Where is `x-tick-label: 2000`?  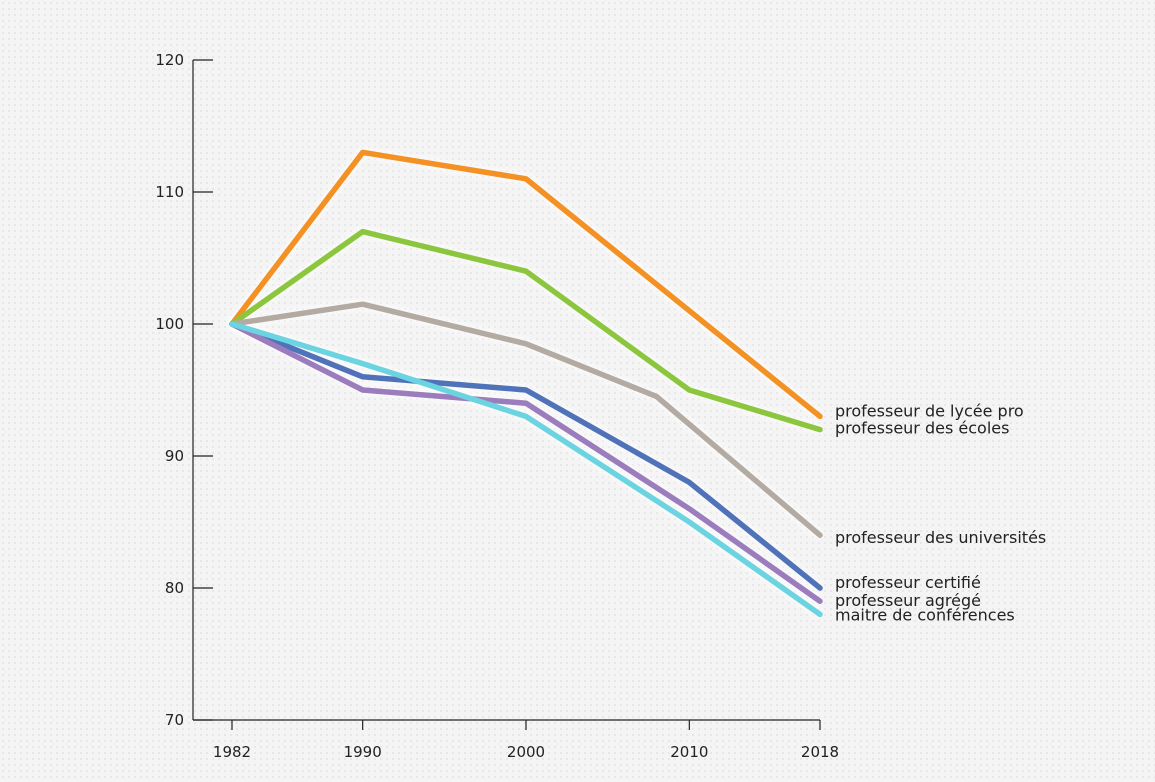
x-tick-label: 2000 is located at coordinates (526, 752).